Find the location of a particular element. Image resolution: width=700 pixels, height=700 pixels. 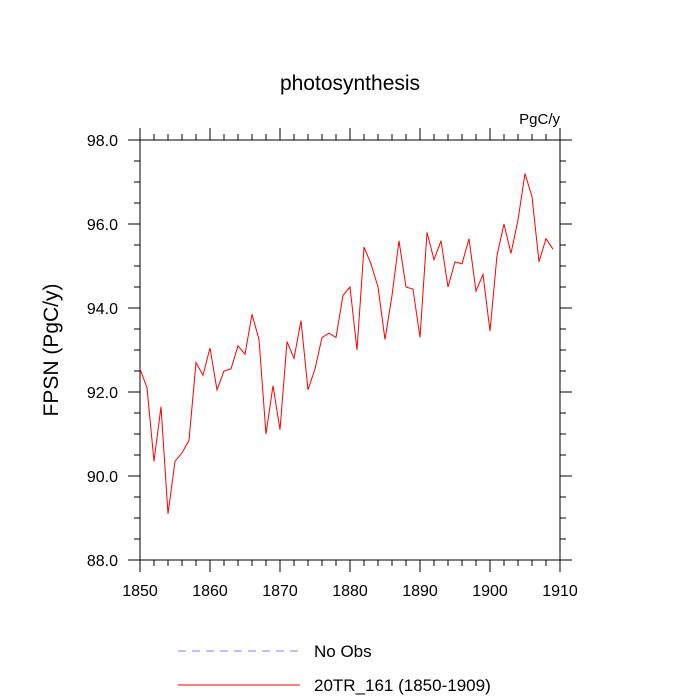

units-label: PgC/y is located at coordinates (539, 119).